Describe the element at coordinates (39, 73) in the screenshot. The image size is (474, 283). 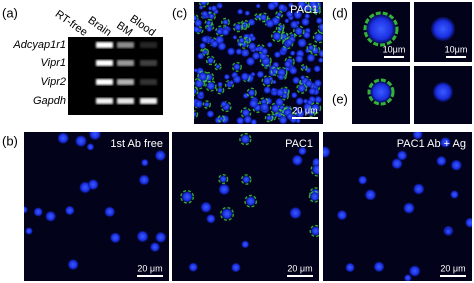
I see `gene-labels: Adcyap1r1 Vipr1 Vipr2 Gapdh` at that location.